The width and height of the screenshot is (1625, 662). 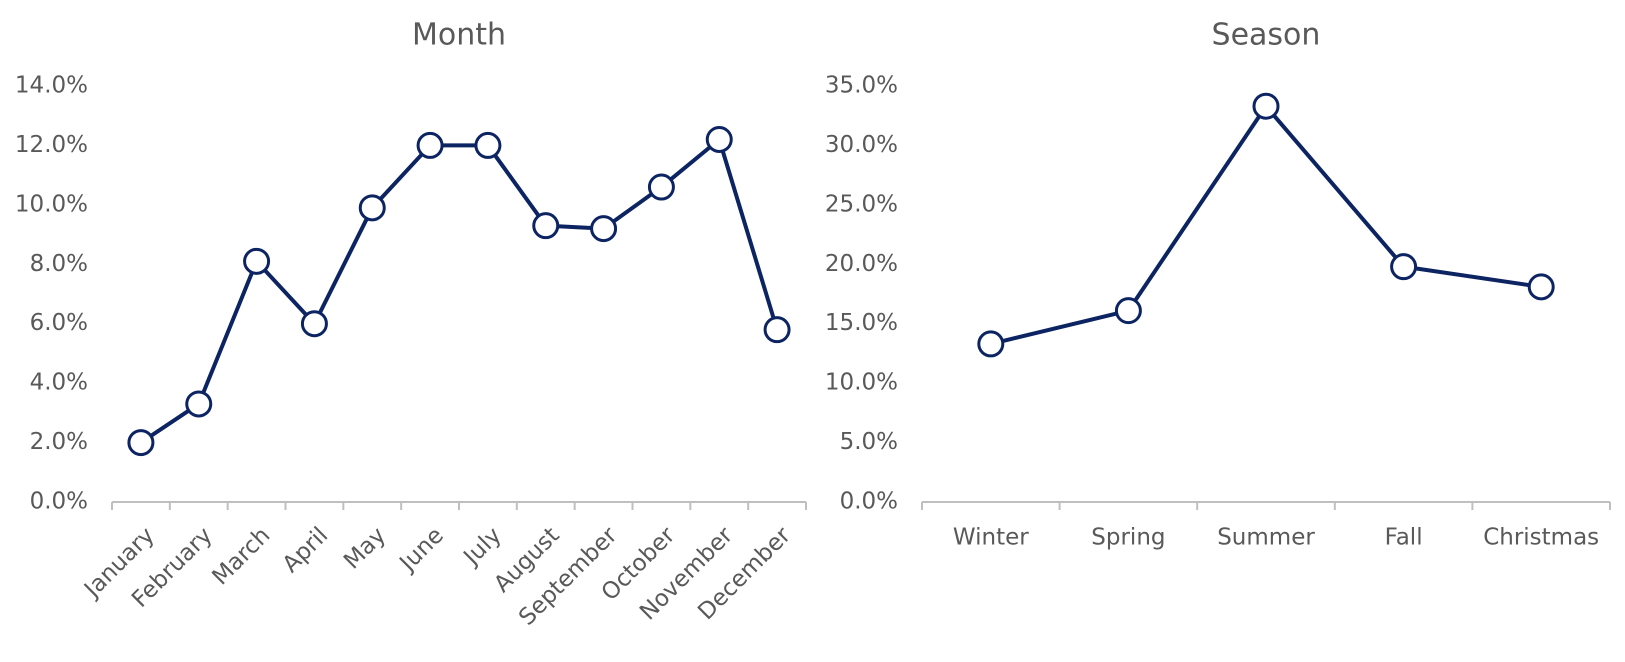 What do you see at coordinates (306, 550) in the screenshot?
I see `x-tick-label: April` at bounding box center [306, 550].